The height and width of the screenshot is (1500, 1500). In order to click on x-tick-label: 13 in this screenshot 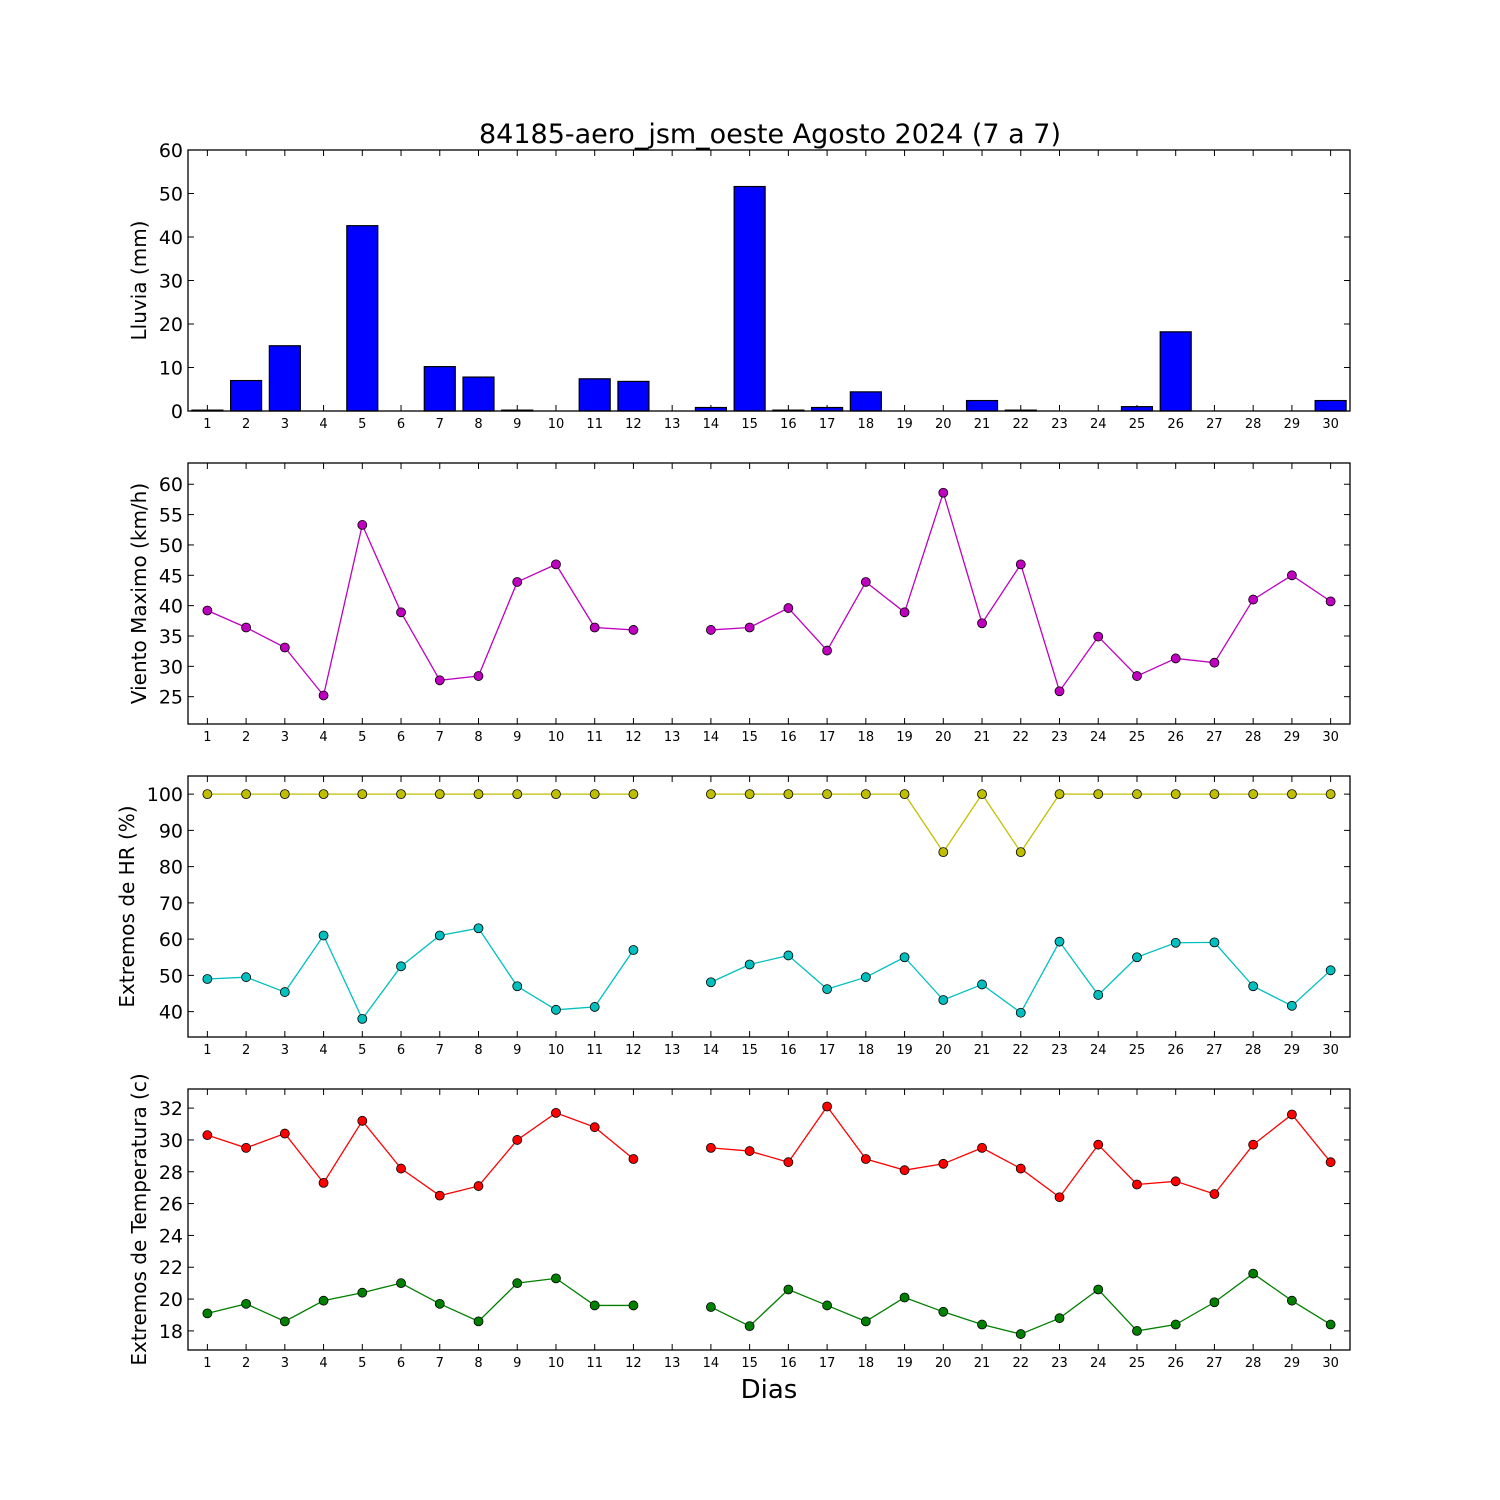, I will do `click(672, 737)`.